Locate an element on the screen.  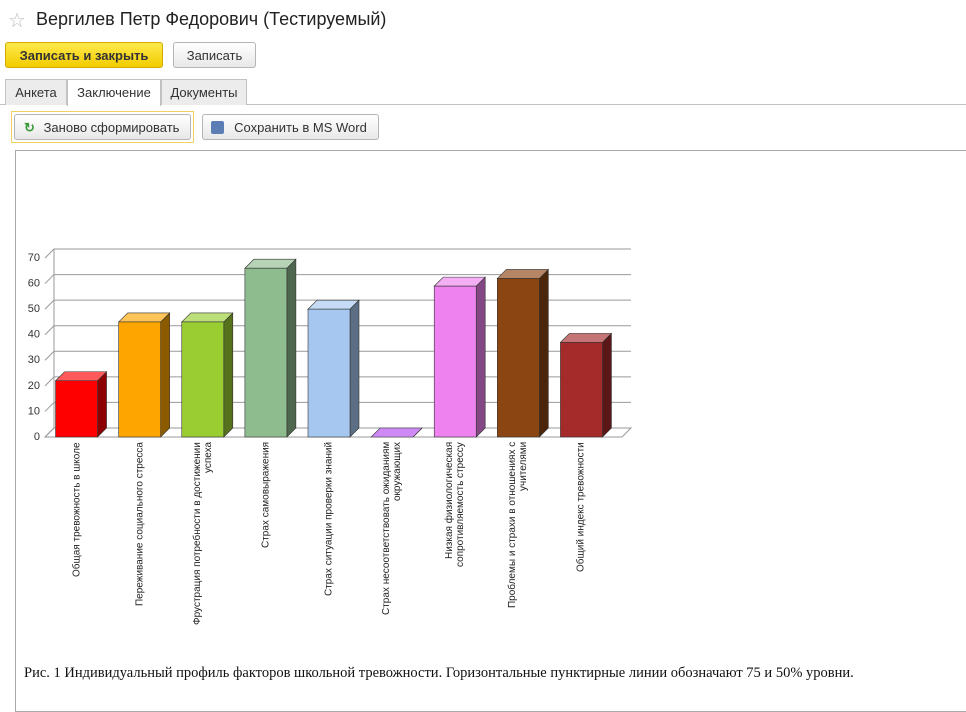
button-label: Сохранить в MS Word is located at coordinates (300, 127).